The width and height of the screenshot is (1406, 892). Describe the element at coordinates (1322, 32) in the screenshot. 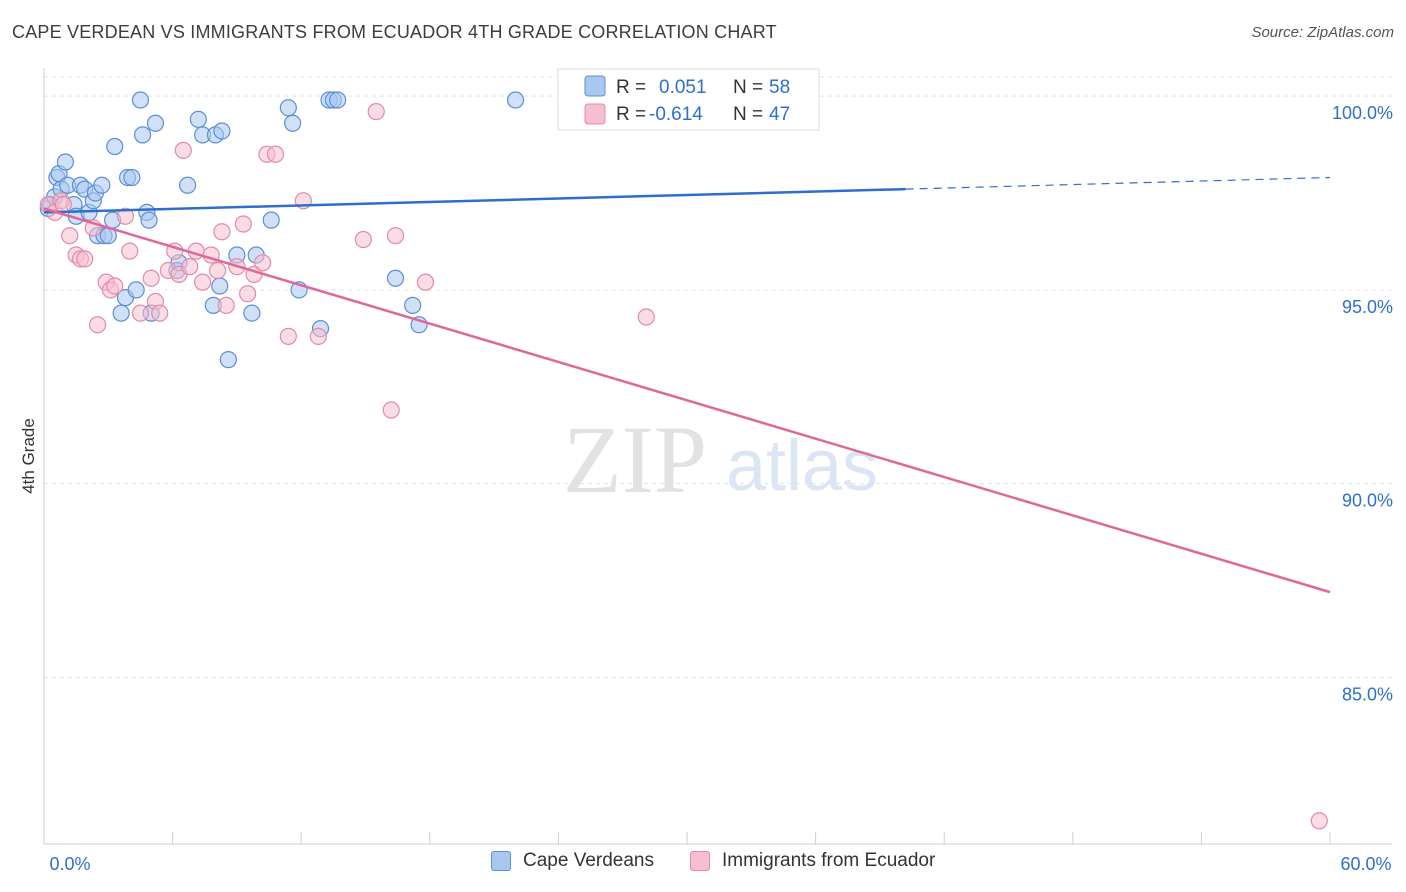

I see `source-credit: Source: ZipAtlas.com` at that location.